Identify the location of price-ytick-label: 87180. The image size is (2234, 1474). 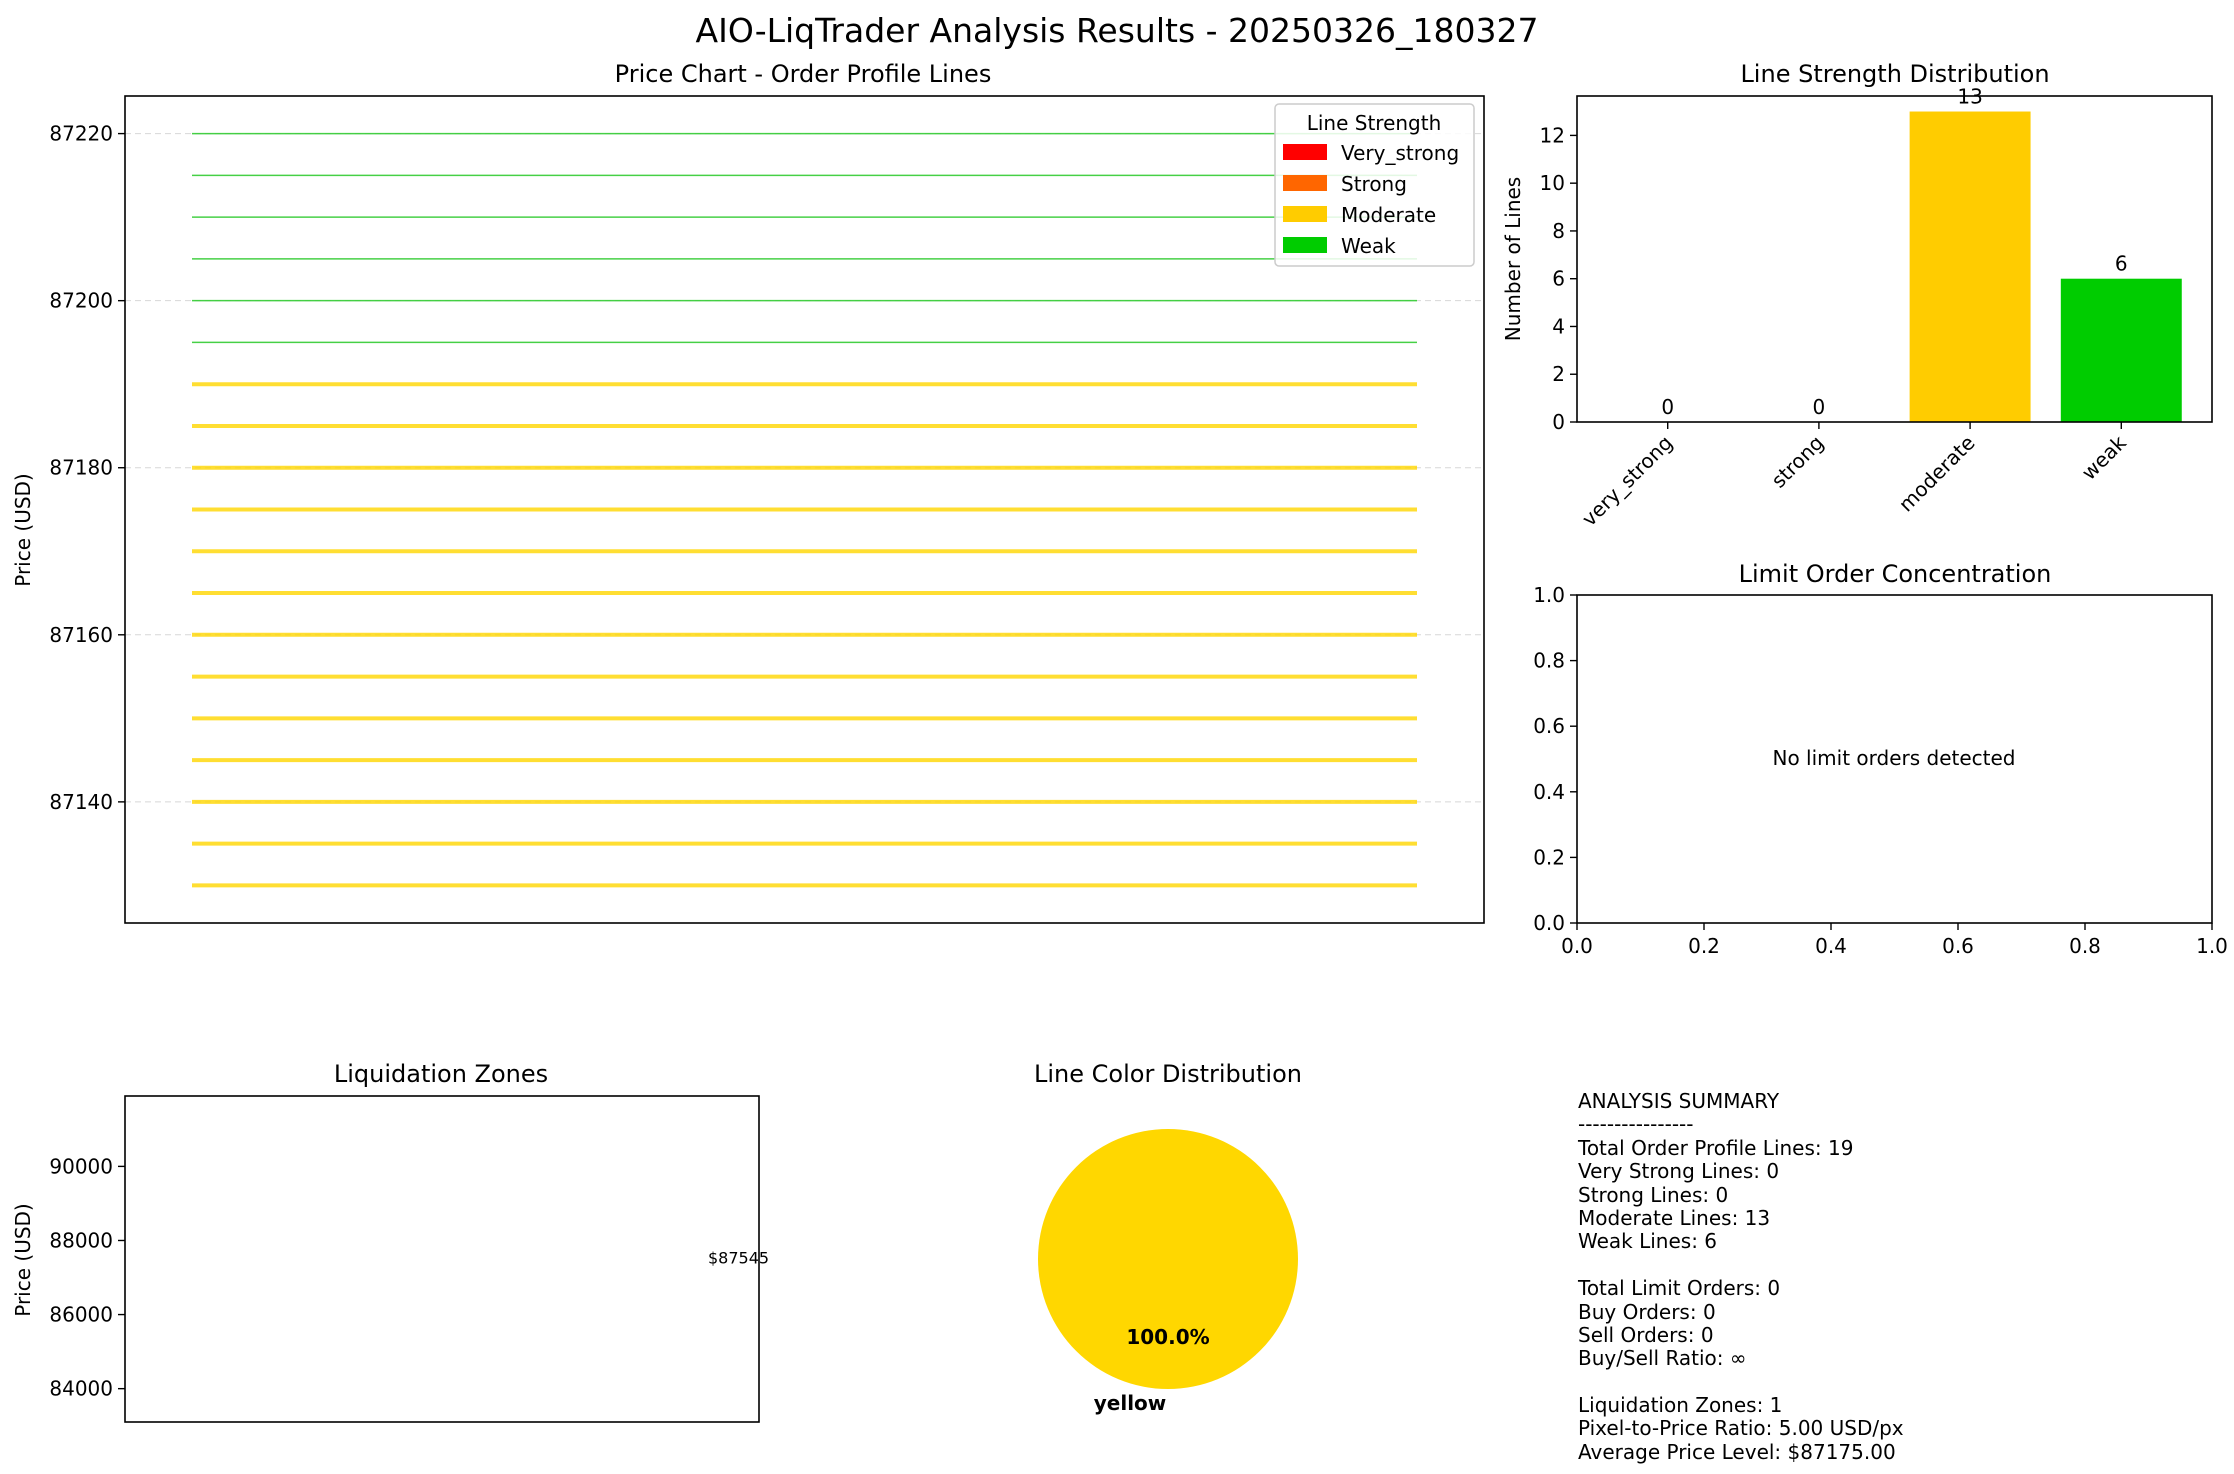
(81, 468).